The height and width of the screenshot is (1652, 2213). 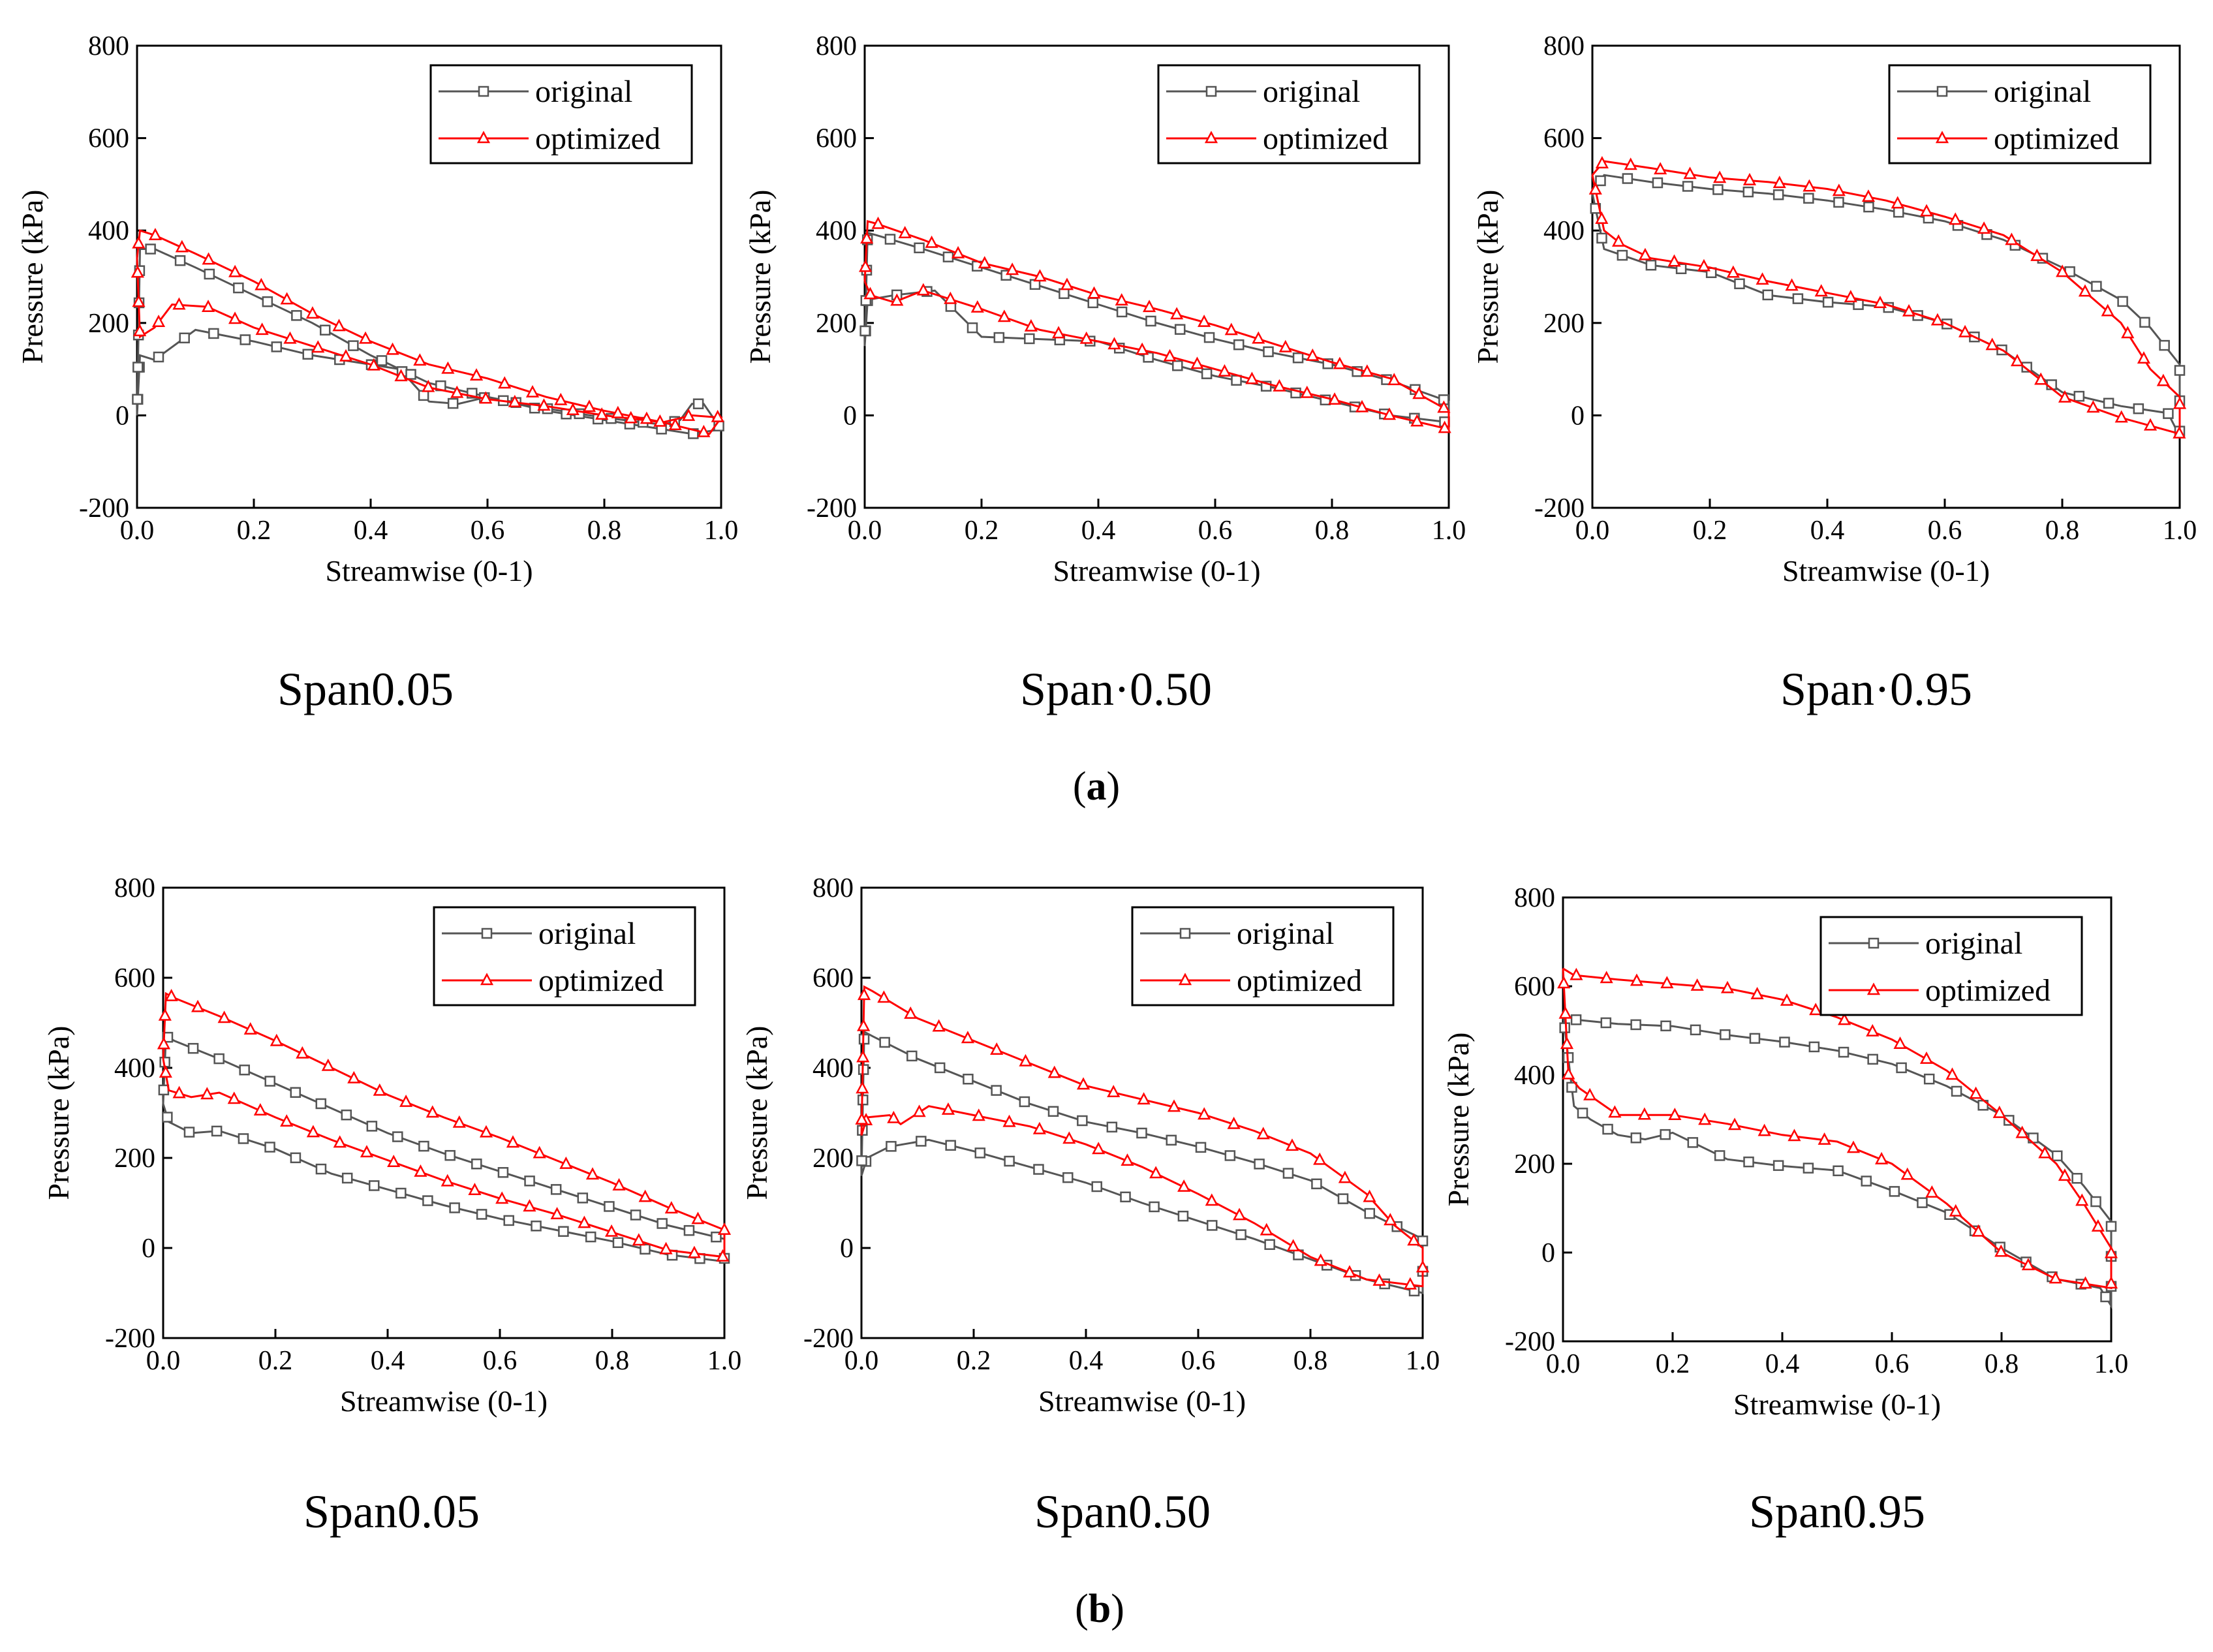 I want to click on legend-label-optimized: optimized, so click(x=2056, y=138).